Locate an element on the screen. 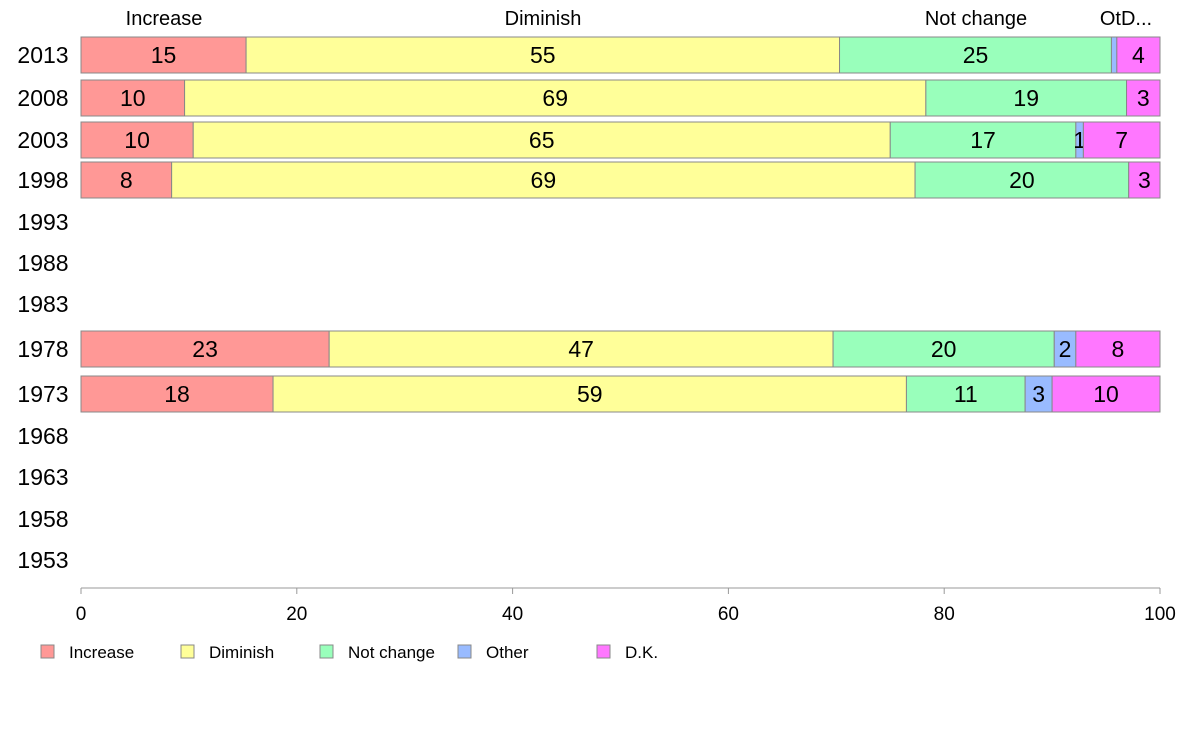 Image resolution: width=1188 pixels, height=736 pixels. bar-value-label: 47 is located at coordinates (581, 349).